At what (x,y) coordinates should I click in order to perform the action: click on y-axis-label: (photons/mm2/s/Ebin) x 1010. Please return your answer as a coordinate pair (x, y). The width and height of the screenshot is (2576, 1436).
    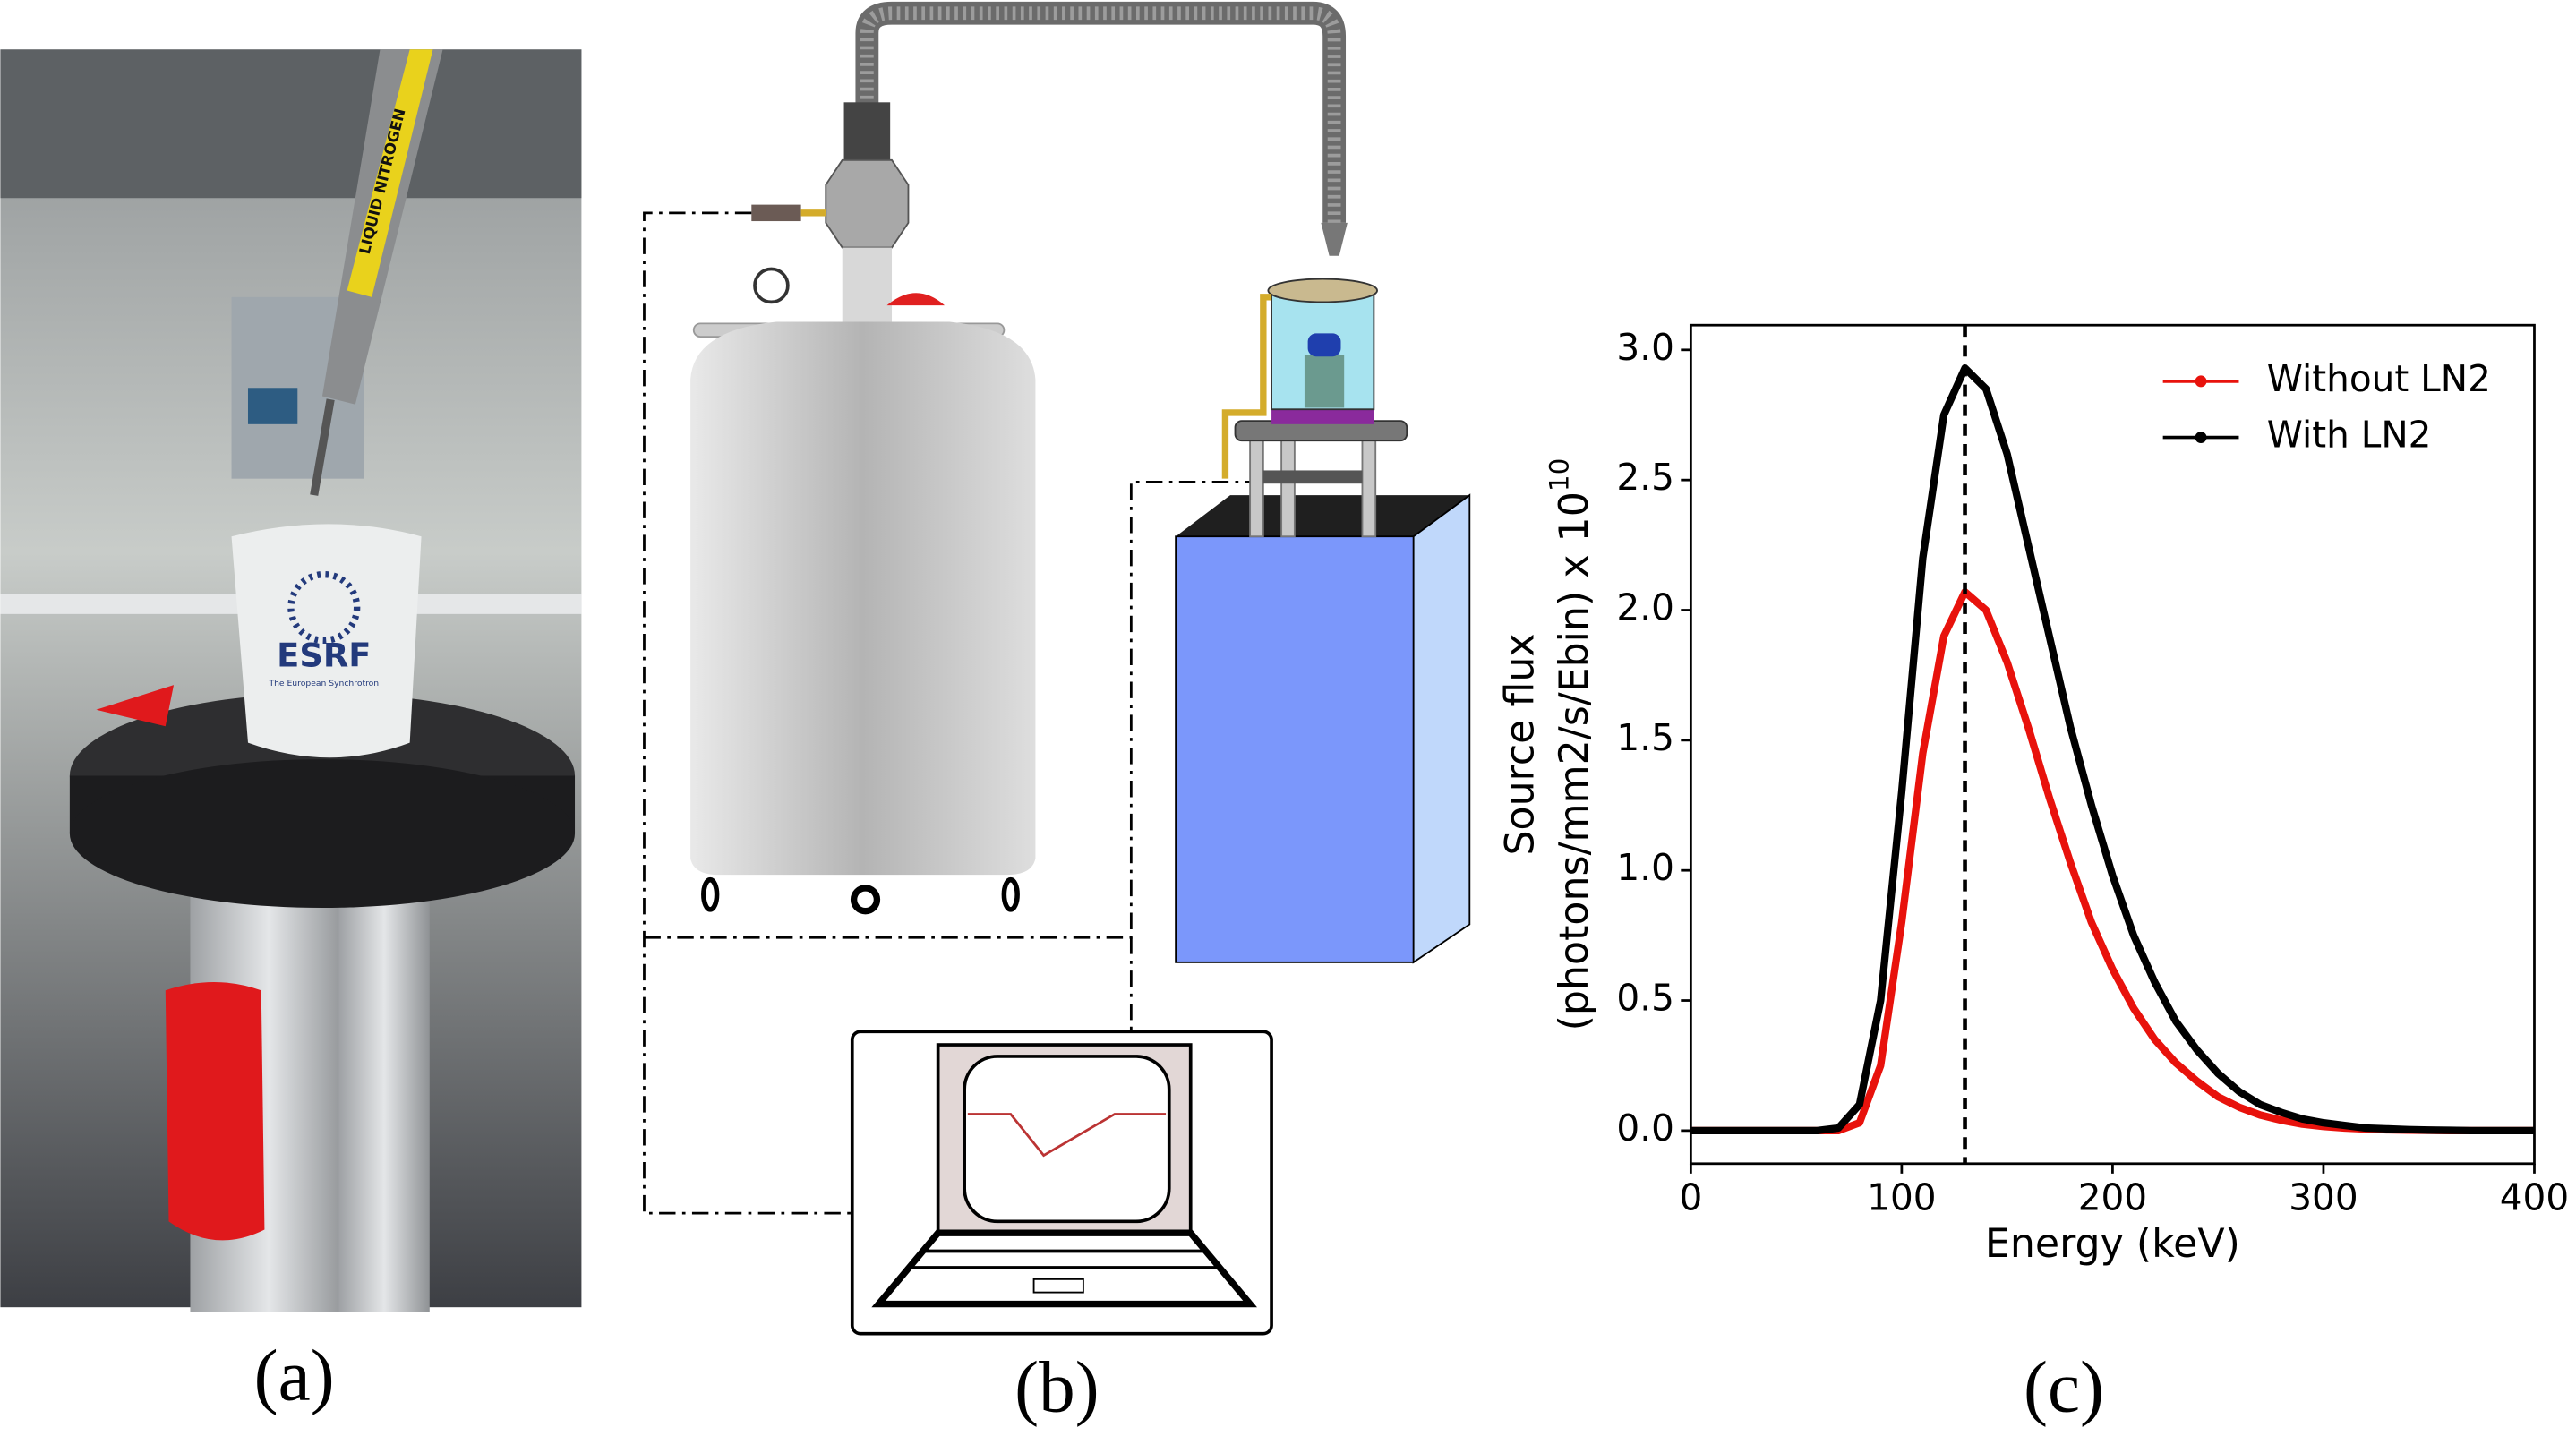
    Looking at the image, I should click on (1570, 744).